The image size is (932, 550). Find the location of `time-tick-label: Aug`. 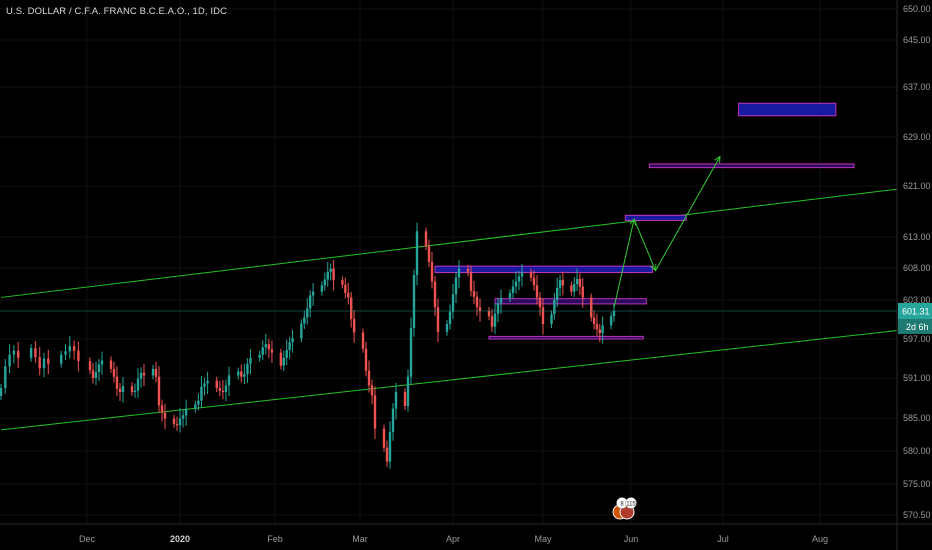

time-tick-label: Aug is located at coordinates (820, 539).